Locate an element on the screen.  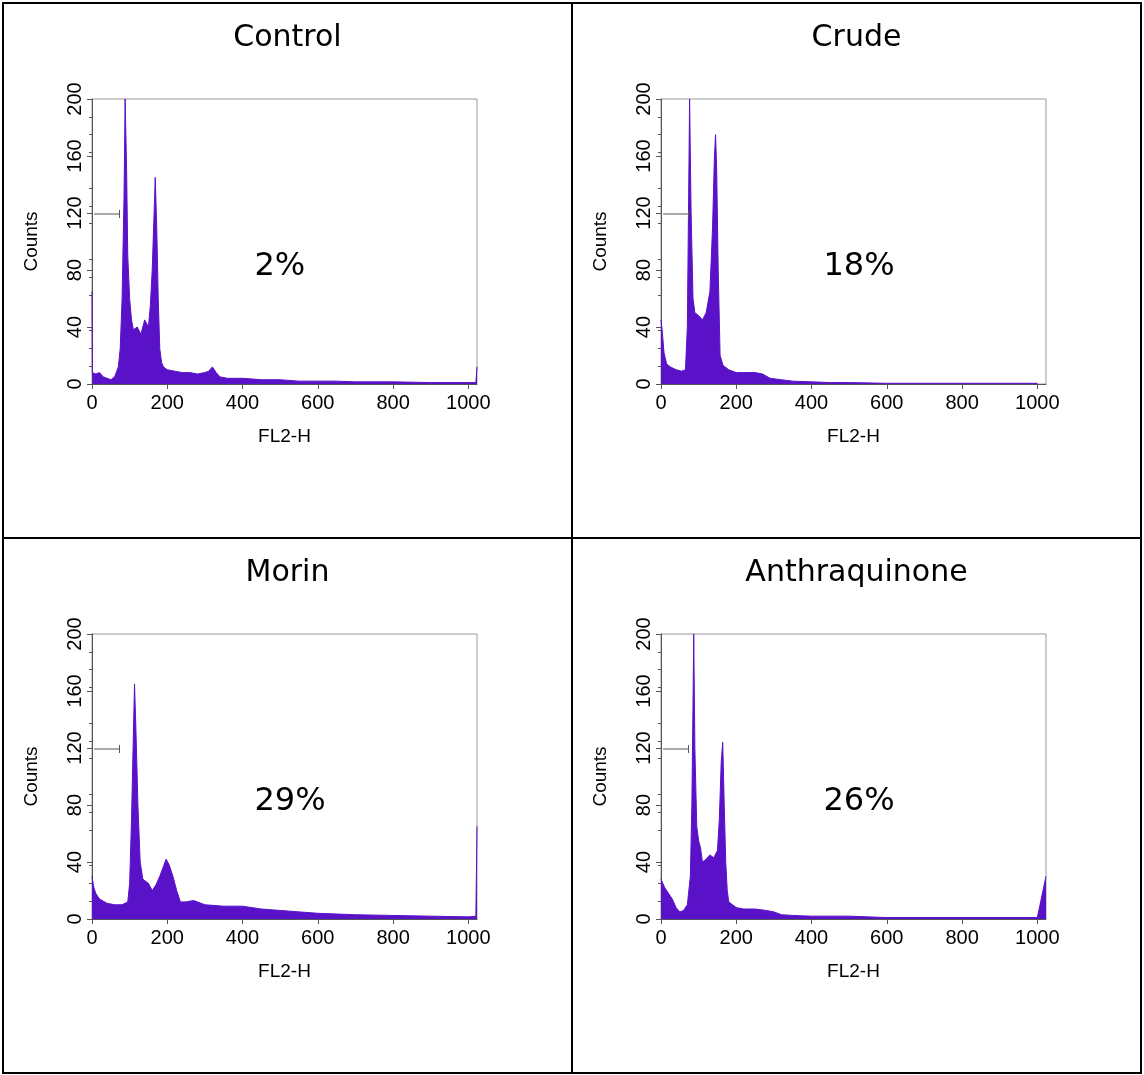
annotation: 26% is located at coordinates (859, 799).